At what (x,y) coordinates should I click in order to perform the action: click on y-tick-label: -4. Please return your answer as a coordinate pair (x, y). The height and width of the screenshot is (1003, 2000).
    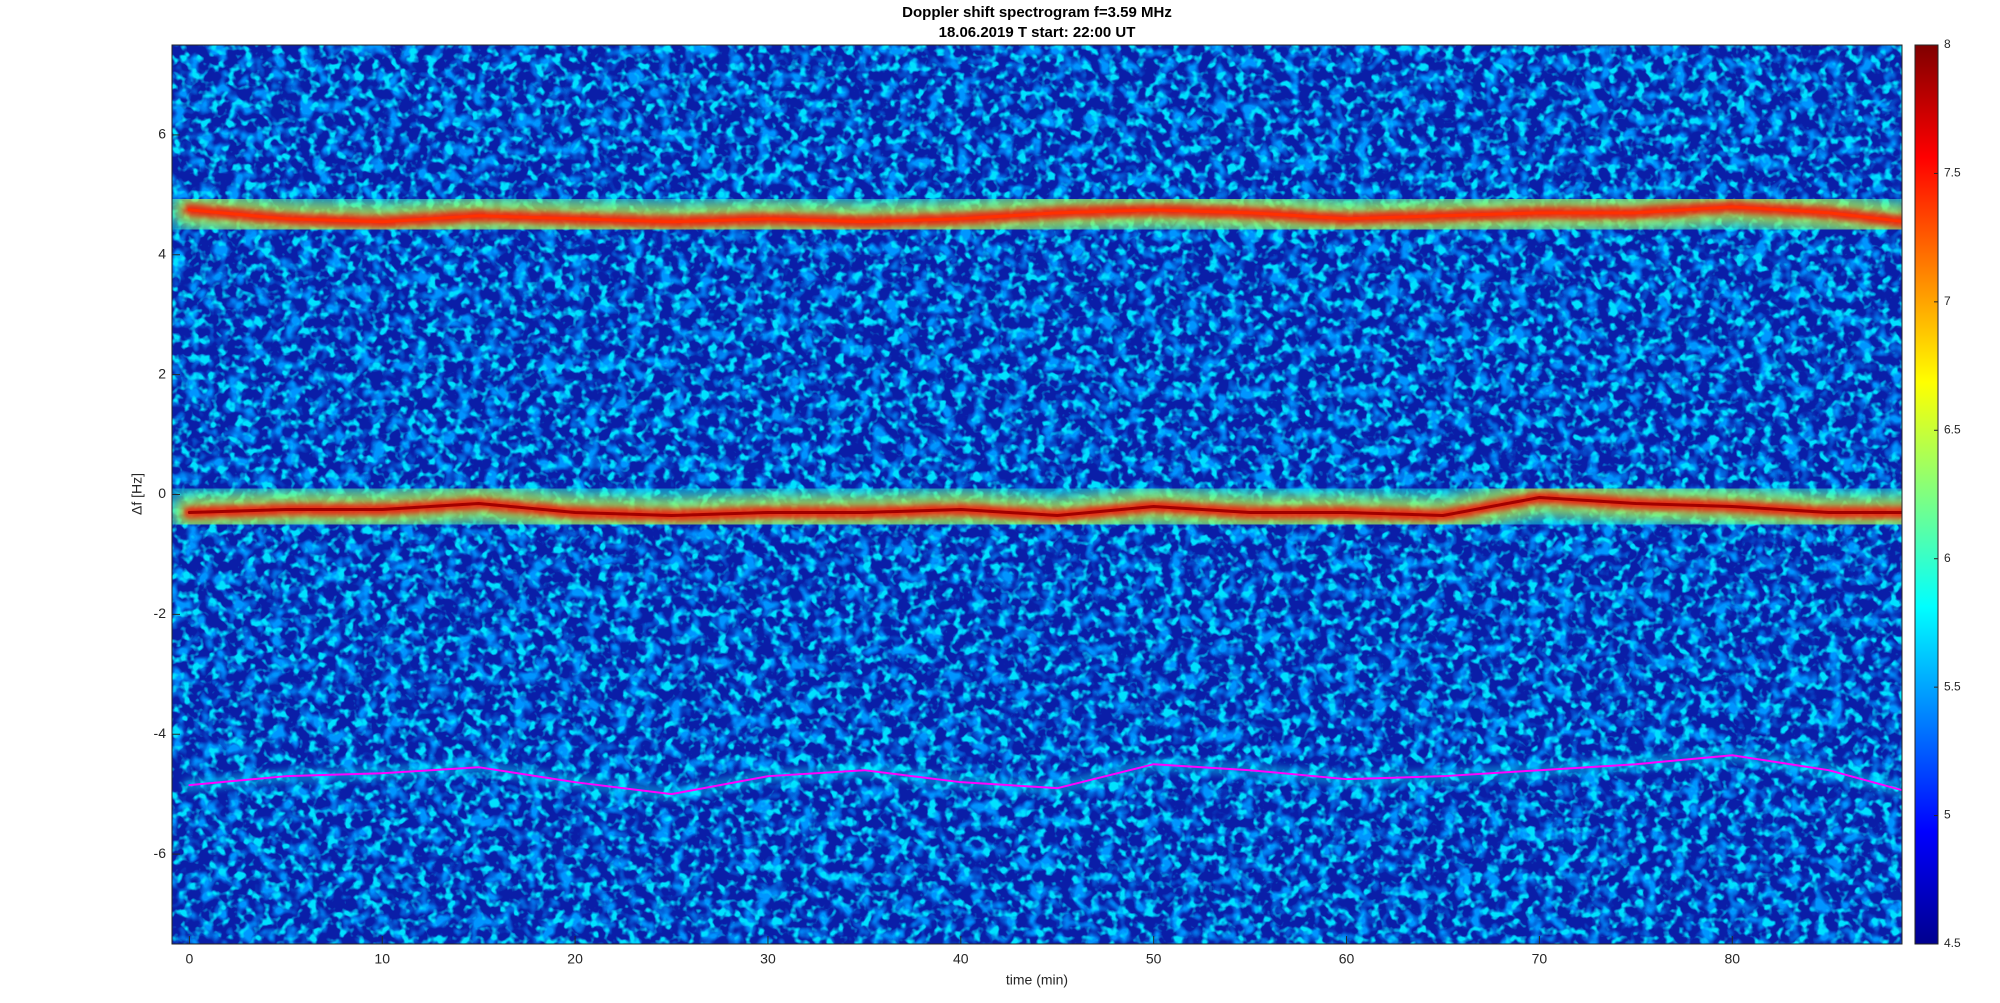
    Looking at the image, I should click on (160, 733).